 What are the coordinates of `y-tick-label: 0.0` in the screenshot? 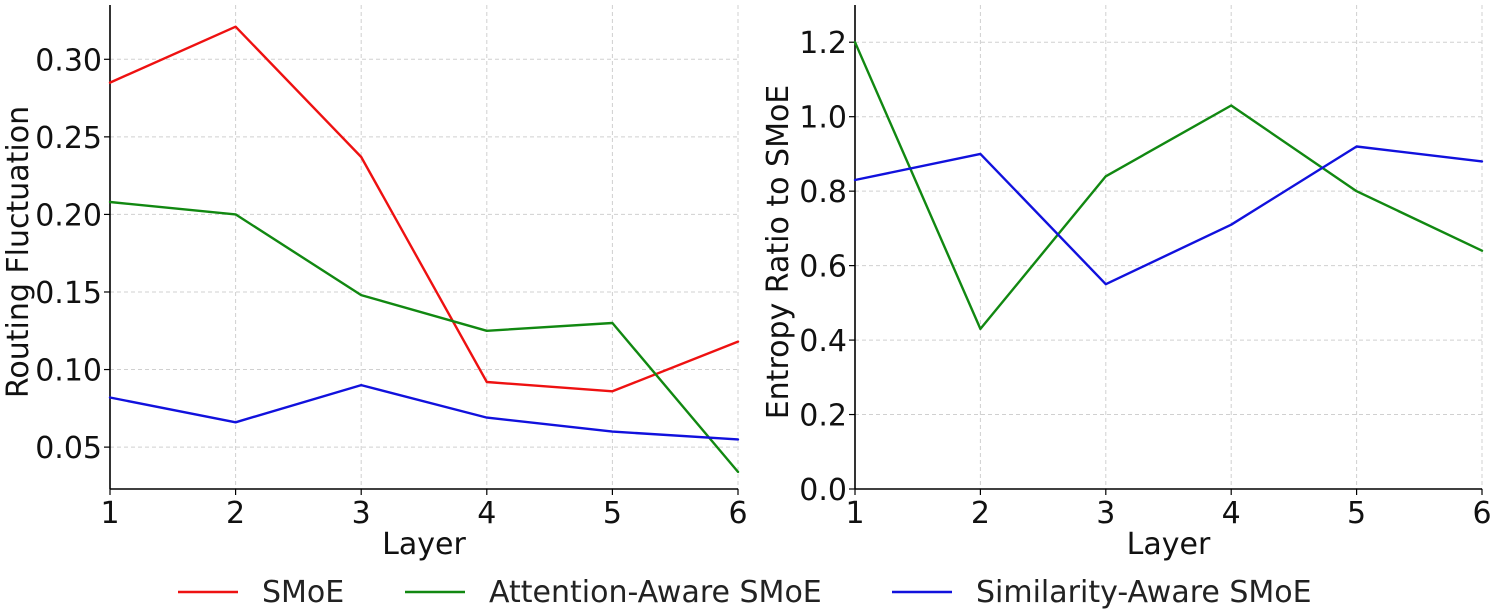 It's located at (823, 490).